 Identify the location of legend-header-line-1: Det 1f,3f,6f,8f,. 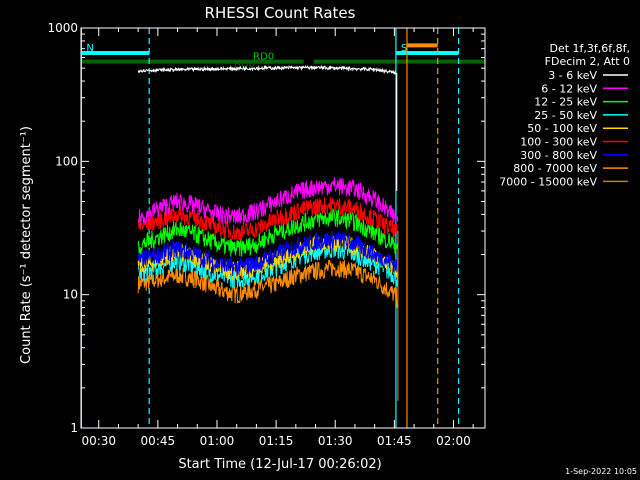
(589, 48).